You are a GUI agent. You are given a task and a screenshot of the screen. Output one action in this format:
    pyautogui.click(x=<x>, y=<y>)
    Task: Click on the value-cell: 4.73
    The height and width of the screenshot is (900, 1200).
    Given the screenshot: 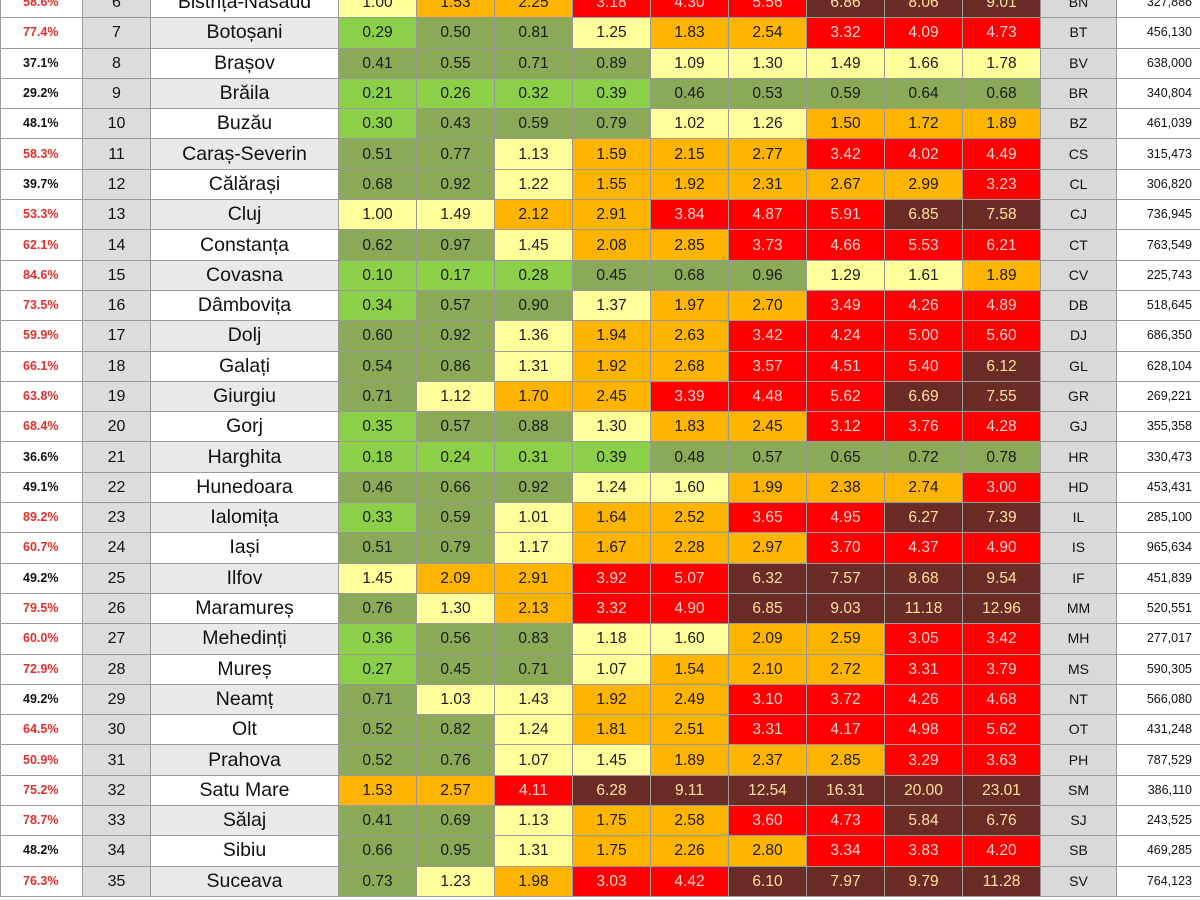 What is the action you would take?
    pyautogui.click(x=845, y=821)
    